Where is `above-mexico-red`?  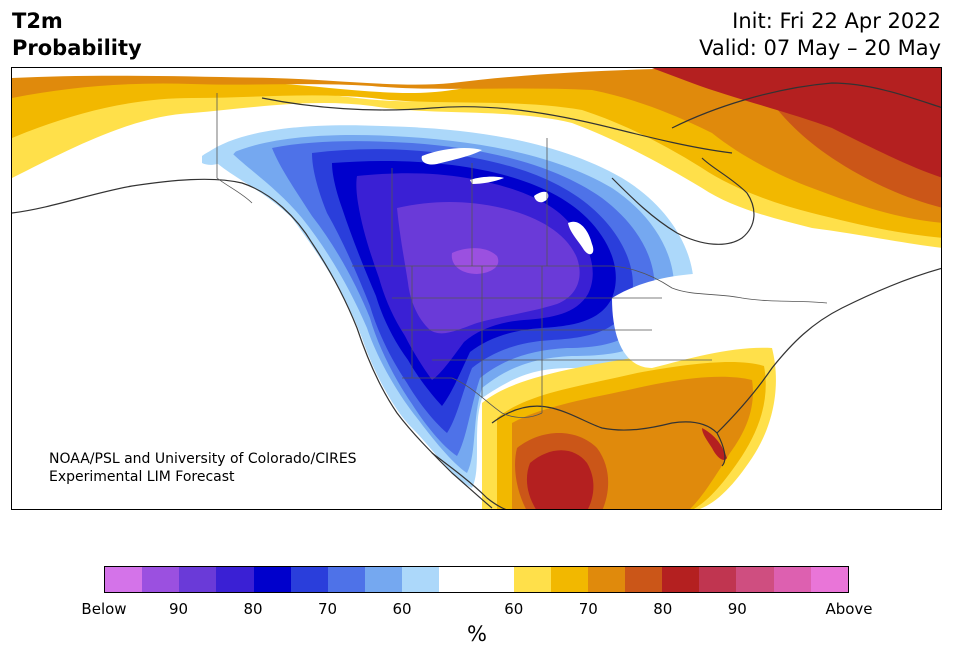 above-mexico-red is located at coordinates (560, 479).